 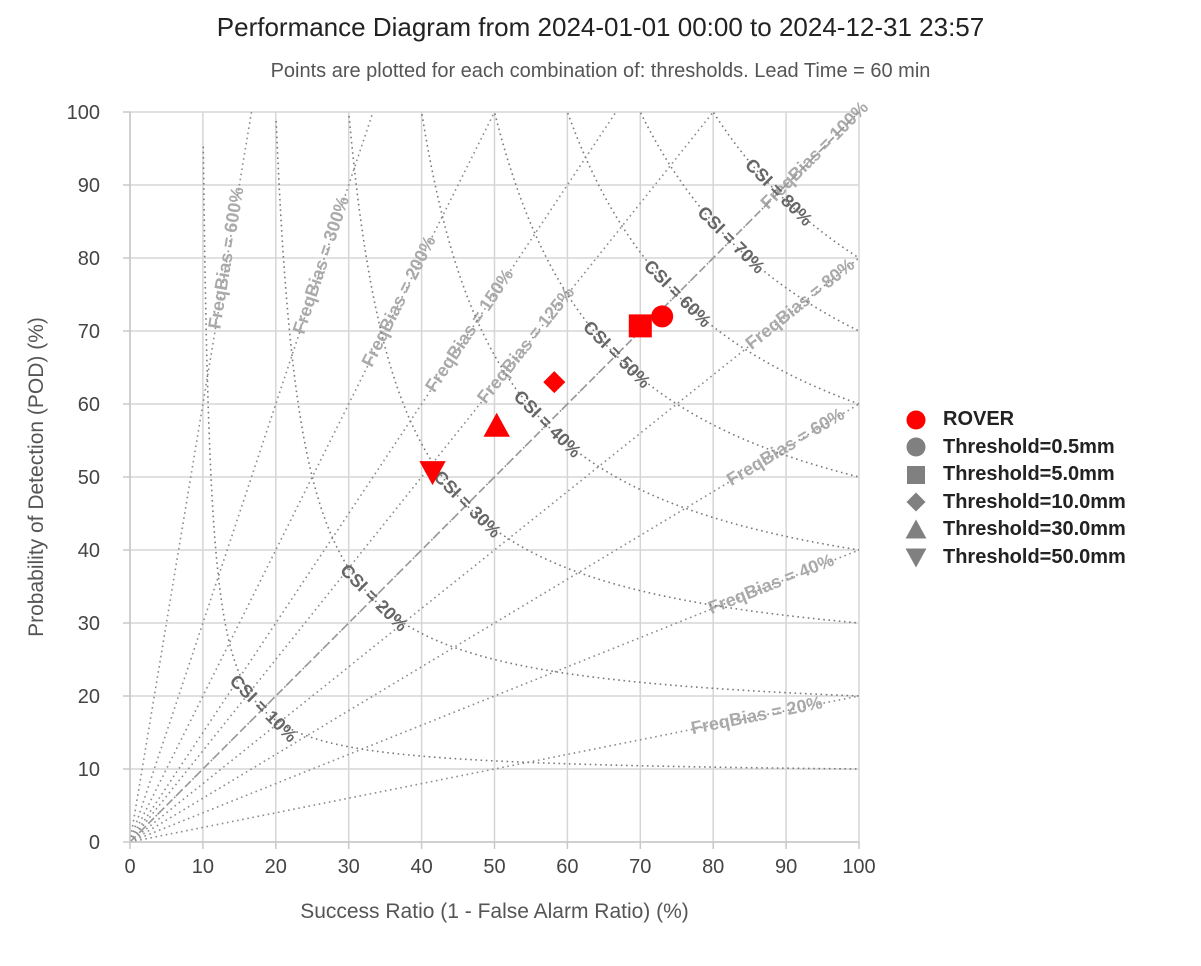 What do you see at coordinates (89, 624) in the screenshot?
I see `y-tick-label: 30` at bounding box center [89, 624].